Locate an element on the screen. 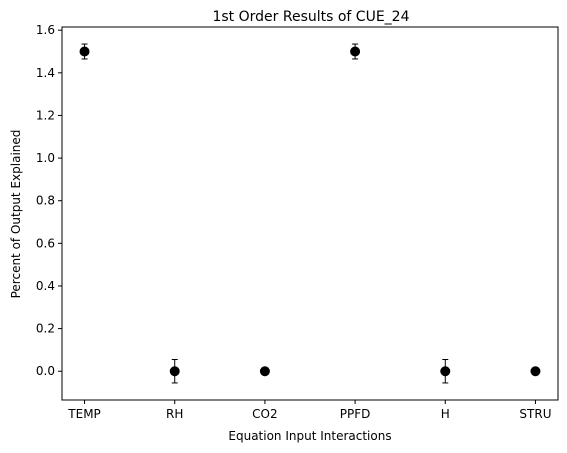 Image resolution: width=567 pixels, height=453 pixels. chart-title: 1st Order Results of CUE_24 is located at coordinates (310, 17).